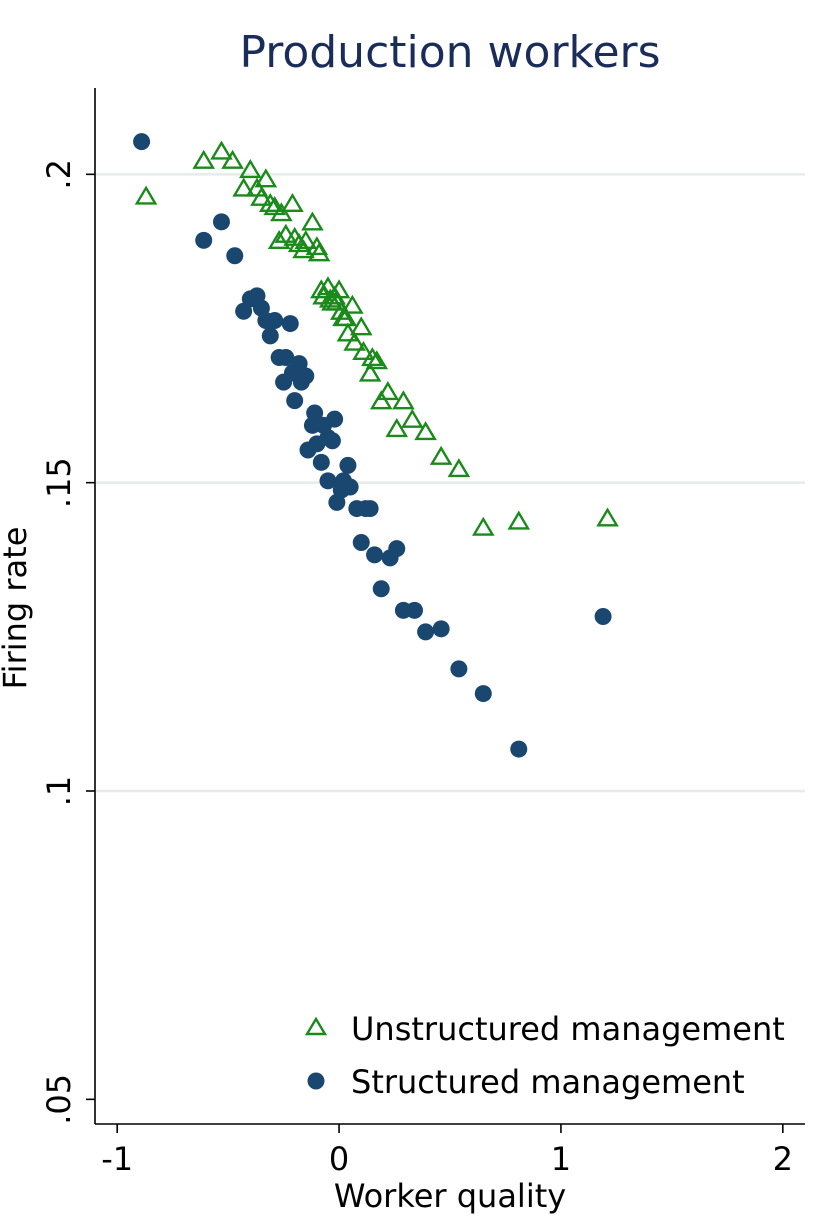  What do you see at coordinates (316, 1081) in the screenshot?
I see `legend-circle-marker` at bounding box center [316, 1081].